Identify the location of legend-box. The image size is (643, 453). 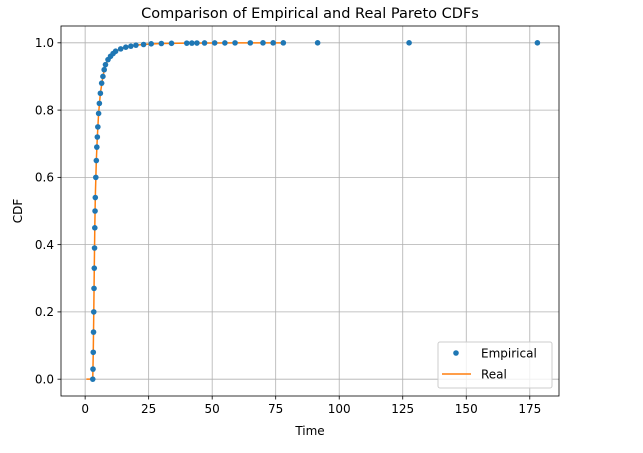
(495, 365).